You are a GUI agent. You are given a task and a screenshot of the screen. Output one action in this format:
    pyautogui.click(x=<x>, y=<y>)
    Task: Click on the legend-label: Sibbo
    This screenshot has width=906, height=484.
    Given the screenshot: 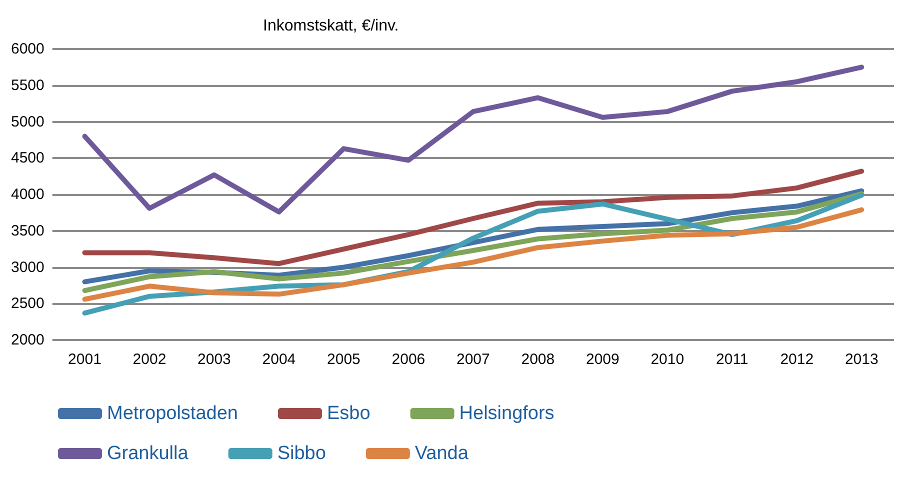 What is the action you would take?
    pyautogui.click(x=301, y=453)
    